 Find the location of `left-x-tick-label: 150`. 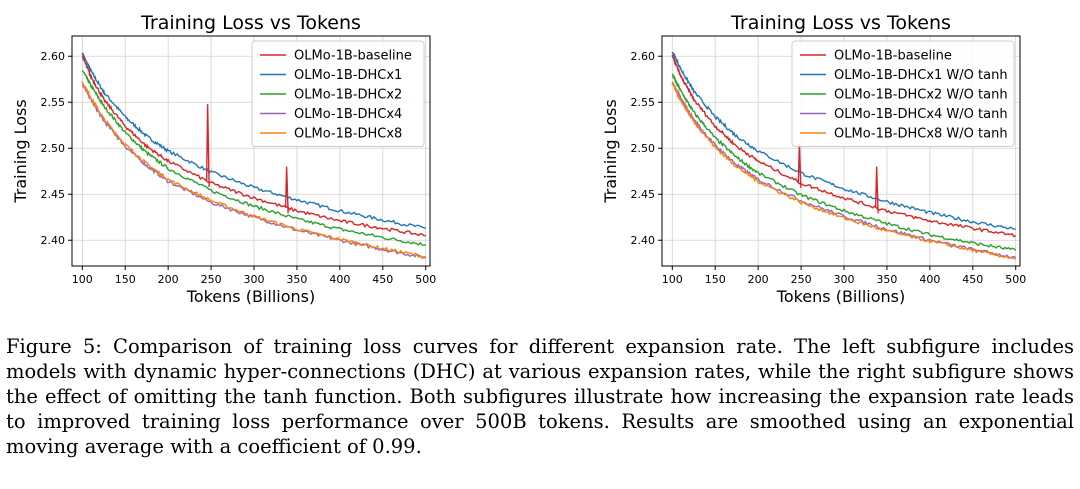

left-x-tick-label: 150 is located at coordinates (125, 279).